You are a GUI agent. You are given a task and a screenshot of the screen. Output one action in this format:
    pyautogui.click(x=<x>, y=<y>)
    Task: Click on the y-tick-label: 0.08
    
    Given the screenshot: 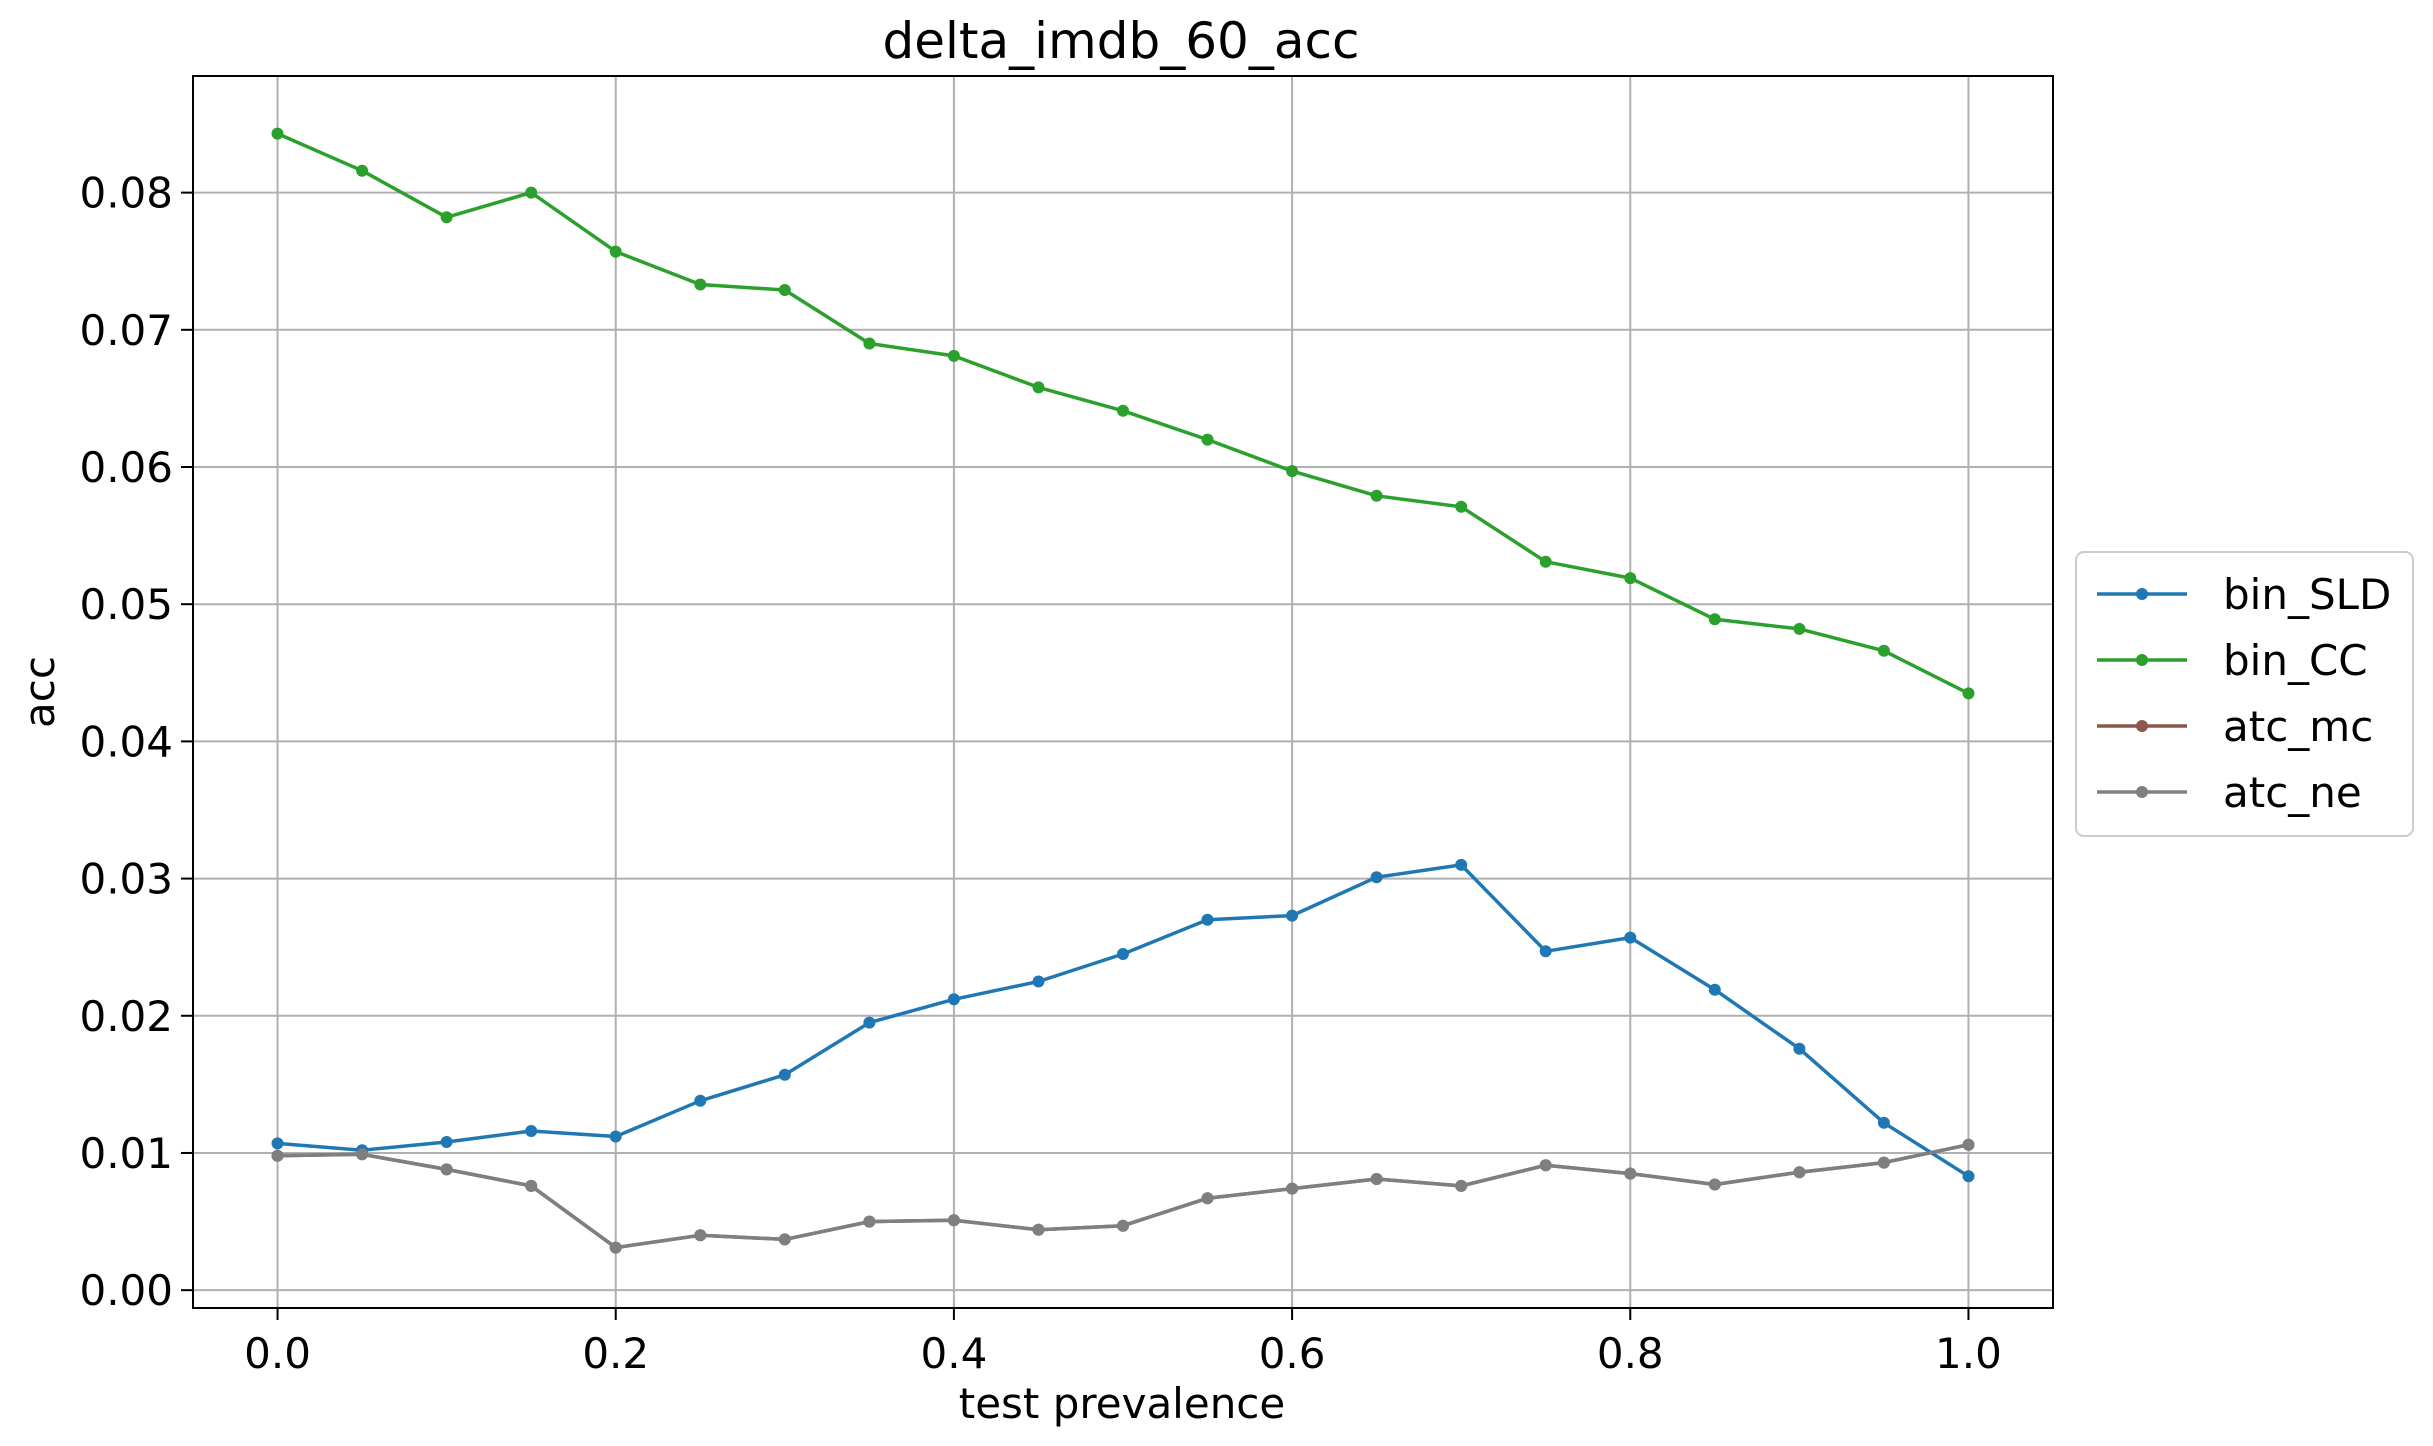 What is the action you would take?
    pyautogui.click(x=126, y=193)
    